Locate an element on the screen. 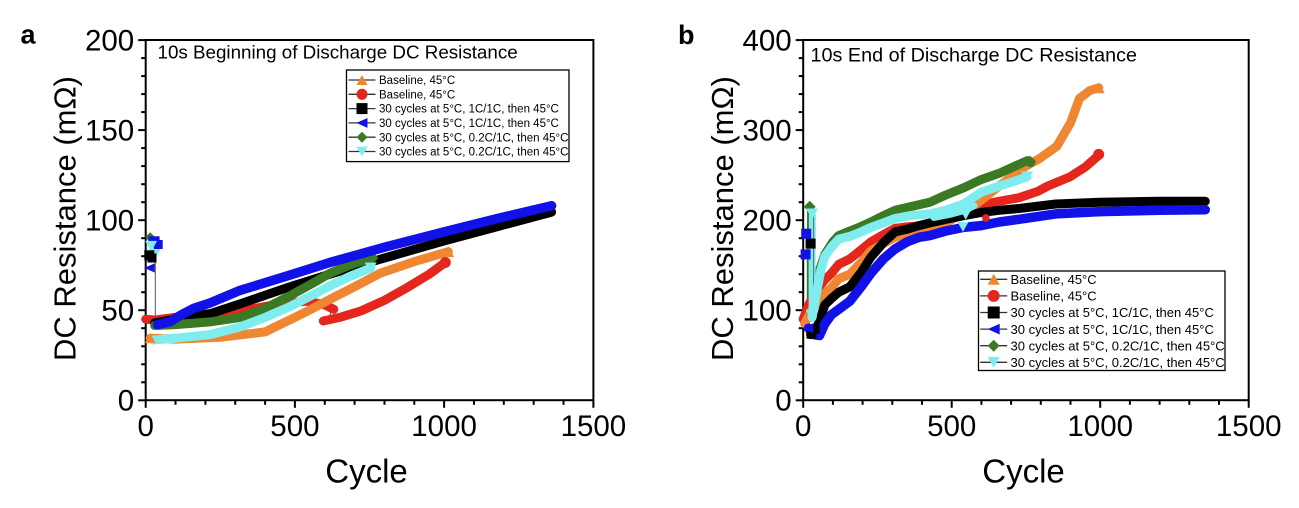  svg-text: 300 is located at coordinates (766, 131).